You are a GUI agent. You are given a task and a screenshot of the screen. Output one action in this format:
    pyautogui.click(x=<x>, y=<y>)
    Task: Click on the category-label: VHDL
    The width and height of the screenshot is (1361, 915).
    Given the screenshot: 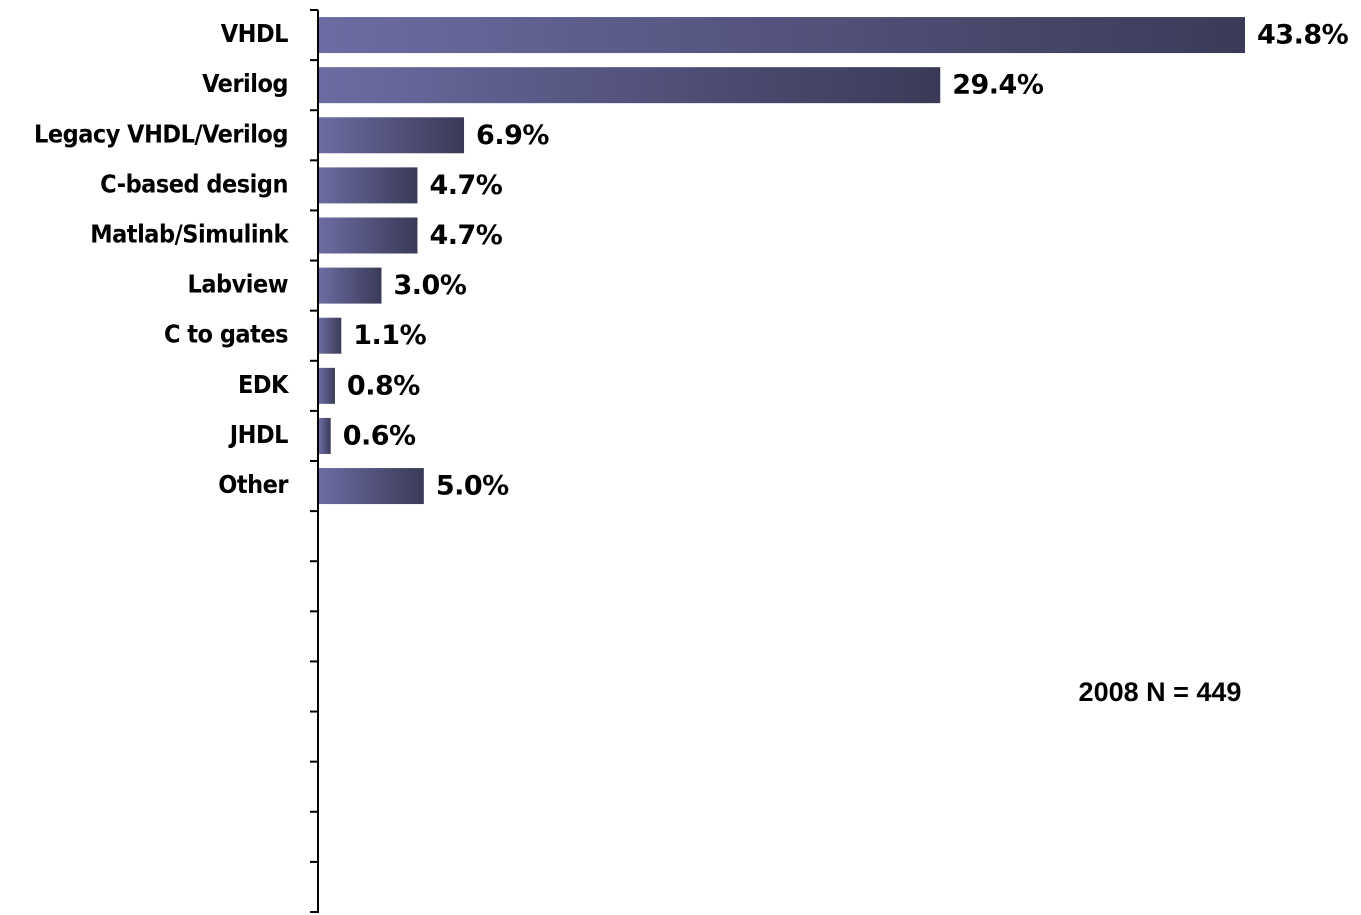 What is the action you would take?
    pyautogui.click(x=254, y=33)
    